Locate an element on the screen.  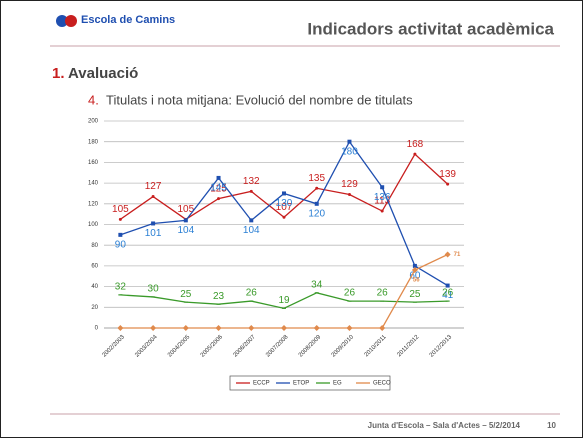
data-label: 32 is located at coordinates (121, 287).